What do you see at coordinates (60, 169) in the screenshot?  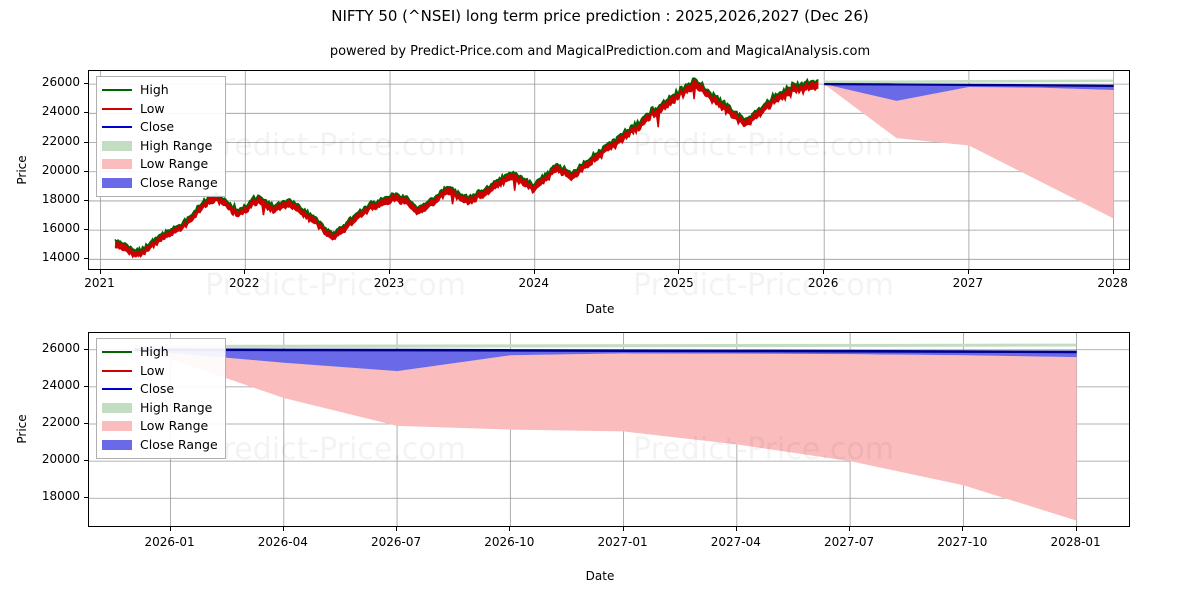 I see `top-yticks-label: 20000` at bounding box center [60, 169].